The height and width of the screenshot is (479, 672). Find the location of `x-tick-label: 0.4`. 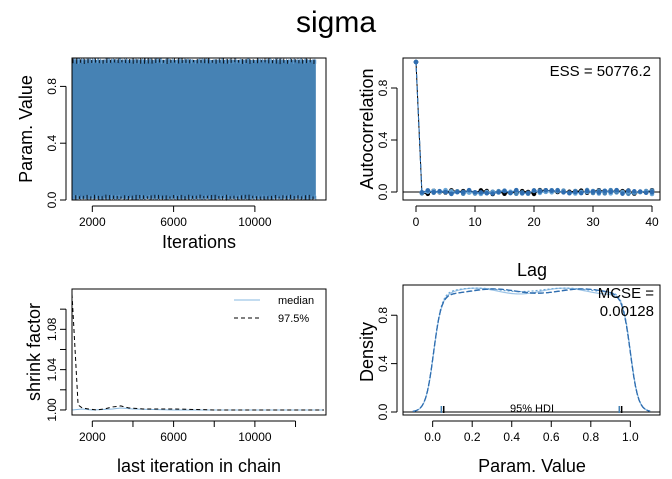

x-tick-label: 0.4 is located at coordinates (511, 437).